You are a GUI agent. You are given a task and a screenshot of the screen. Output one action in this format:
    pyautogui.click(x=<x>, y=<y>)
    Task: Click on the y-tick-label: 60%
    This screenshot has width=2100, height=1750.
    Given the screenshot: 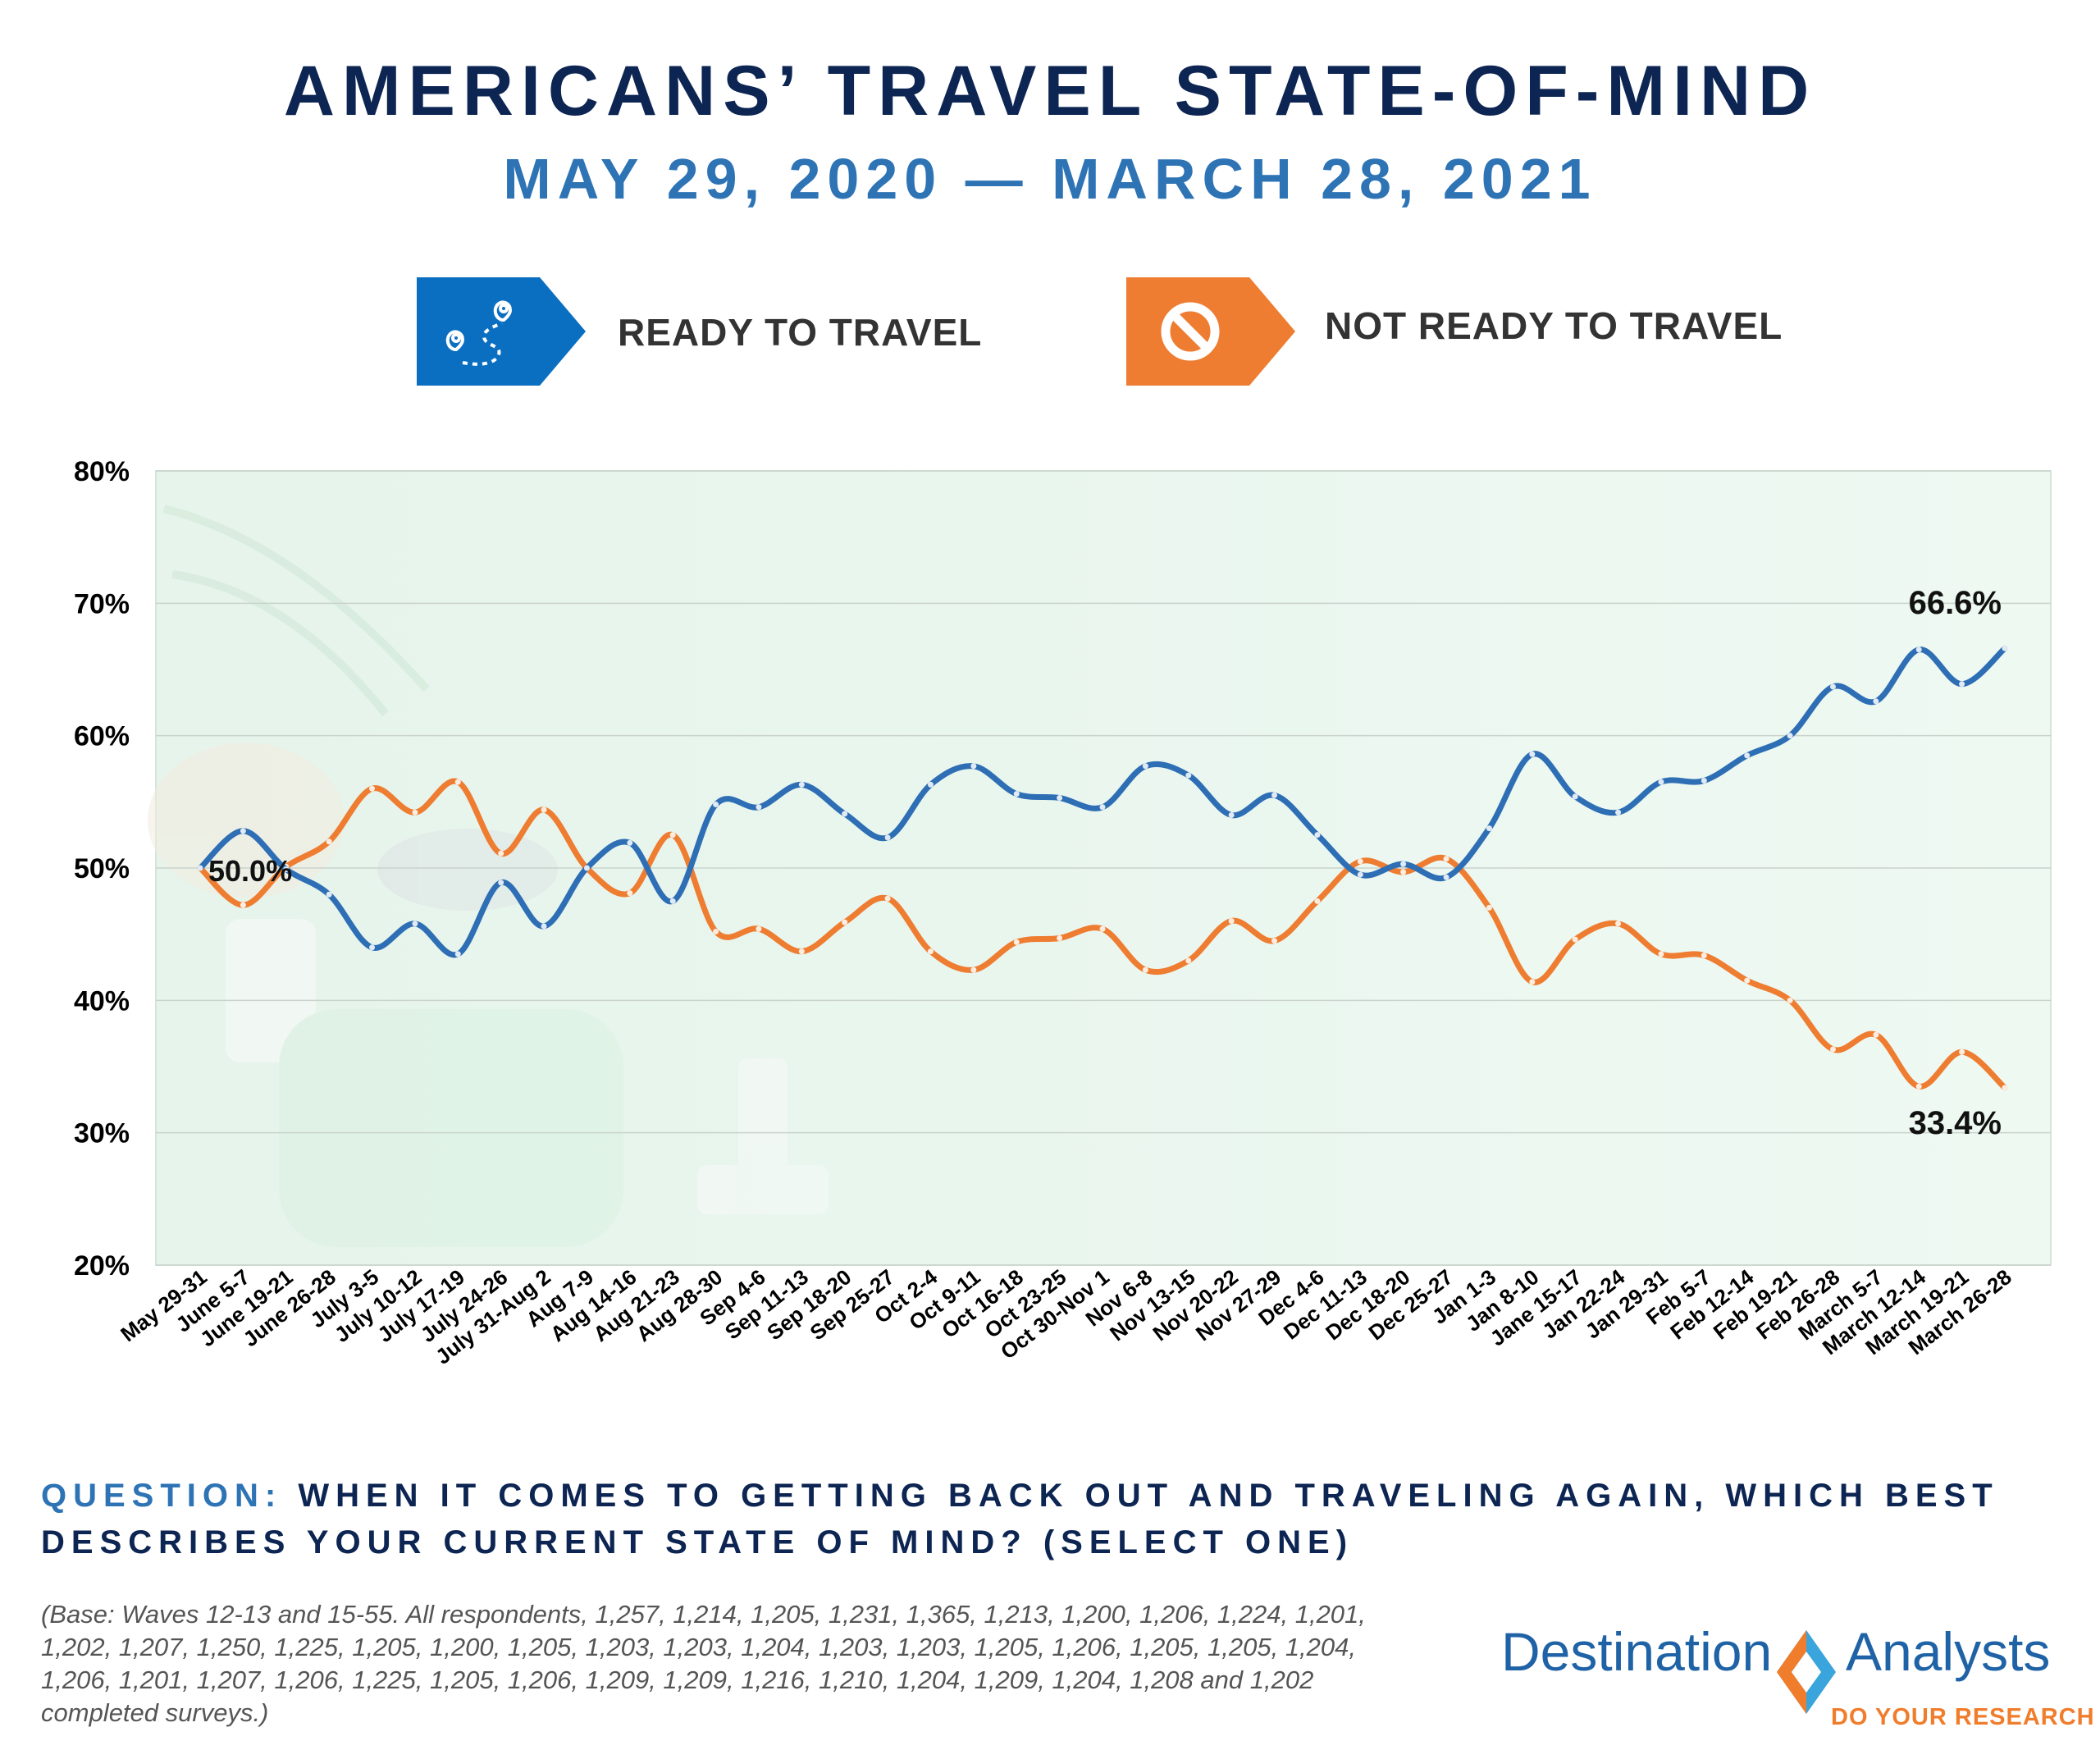 What is the action you would take?
    pyautogui.click(x=102, y=736)
    